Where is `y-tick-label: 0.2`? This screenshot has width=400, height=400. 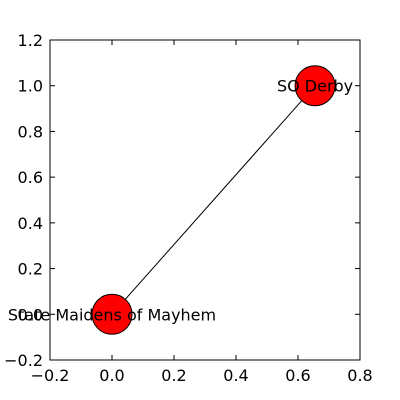 y-tick-label: 0.2 is located at coordinates (30, 269).